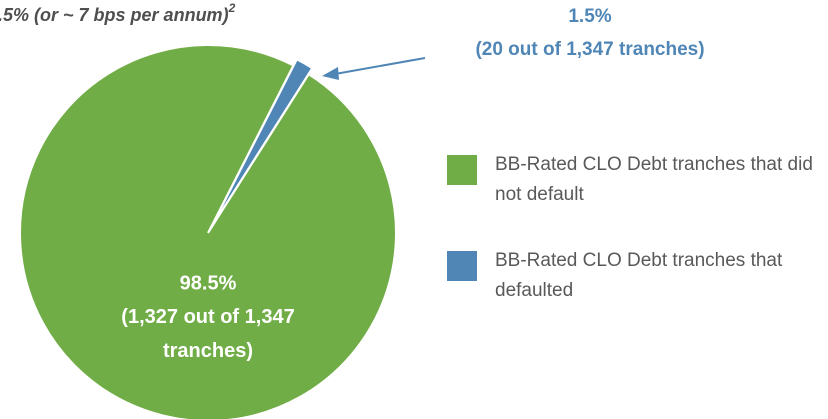 The image size is (828, 419). What do you see at coordinates (262, 143) in the screenshot?
I see `pie-slice` at bounding box center [262, 143].